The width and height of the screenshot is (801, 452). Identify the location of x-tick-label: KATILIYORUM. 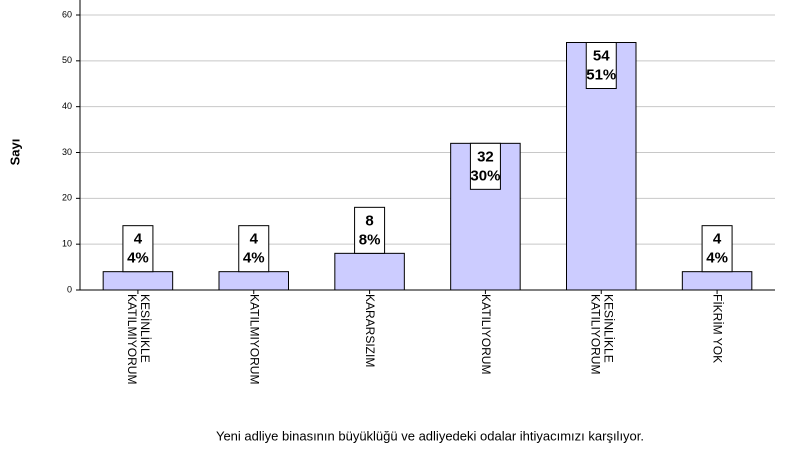
(485, 334).